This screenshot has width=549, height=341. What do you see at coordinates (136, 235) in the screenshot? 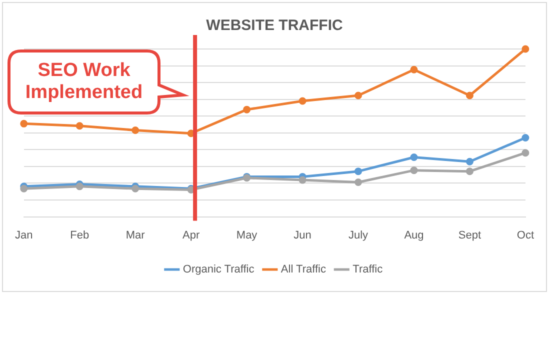
I see `x-tick-label: Mar` at bounding box center [136, 235].